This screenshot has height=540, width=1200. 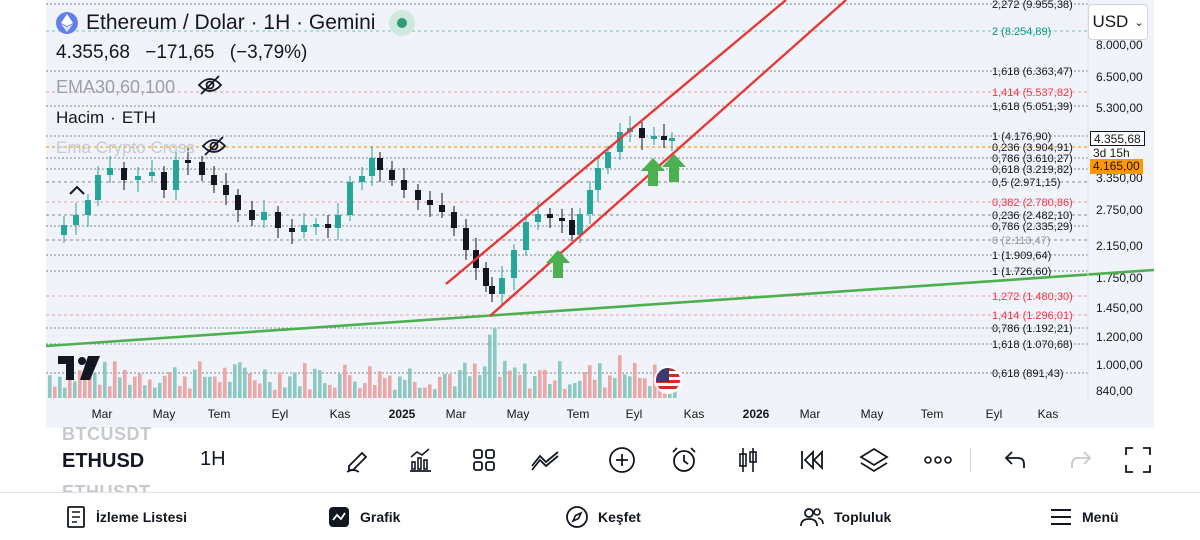 What do you see at coordinates (1138, 460) in the screenshot?
I see `fullscreen-icon` at bounding box center [1138, 460].